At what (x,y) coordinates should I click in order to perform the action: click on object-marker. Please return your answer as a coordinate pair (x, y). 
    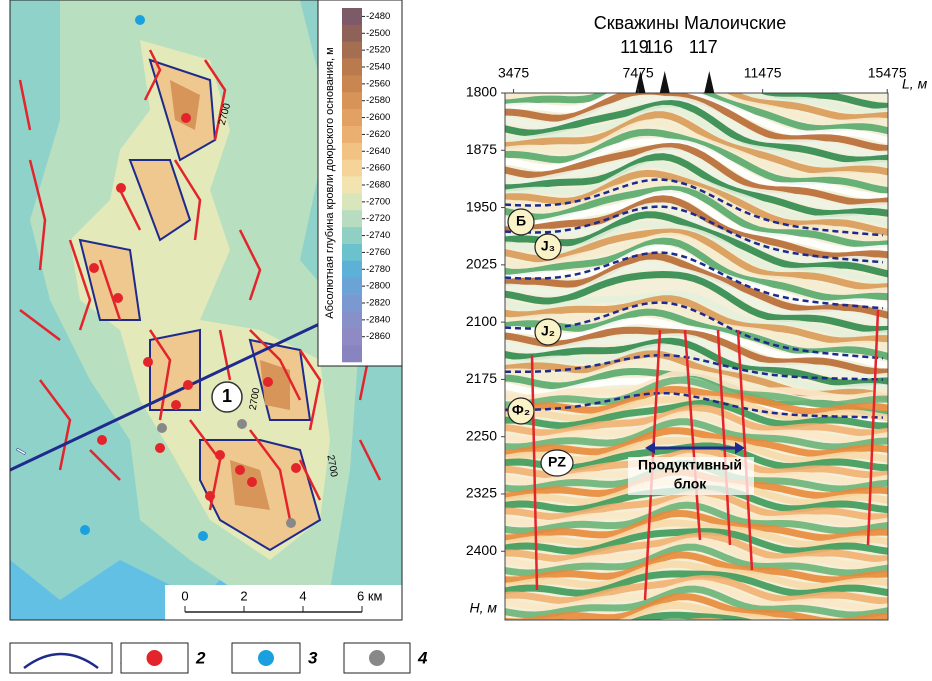
    Looking at the image, I should click on (227, 397).